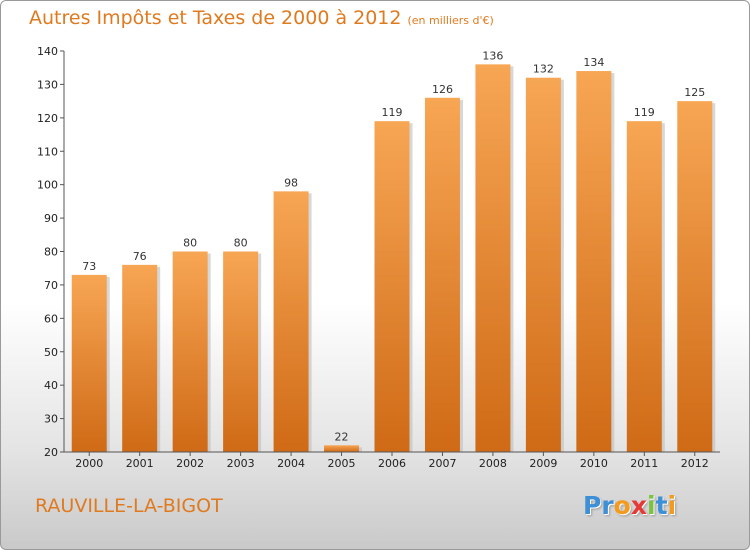 This screenshot has width=750, height=550. Describe the element at coordinates (51, 318) in the screenshot. I see `y-tick-label-60: 60` at that location.